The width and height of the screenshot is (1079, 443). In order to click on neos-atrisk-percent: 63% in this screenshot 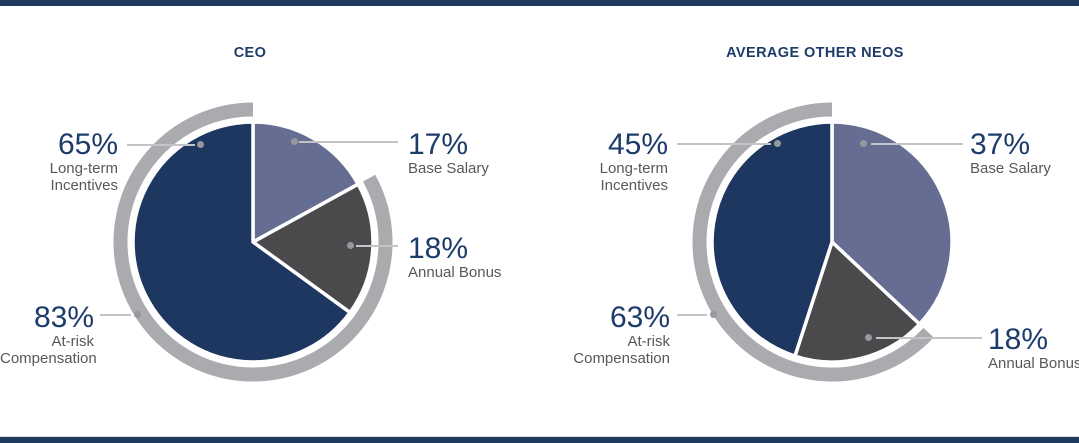, I will do `click(639, 317)`.